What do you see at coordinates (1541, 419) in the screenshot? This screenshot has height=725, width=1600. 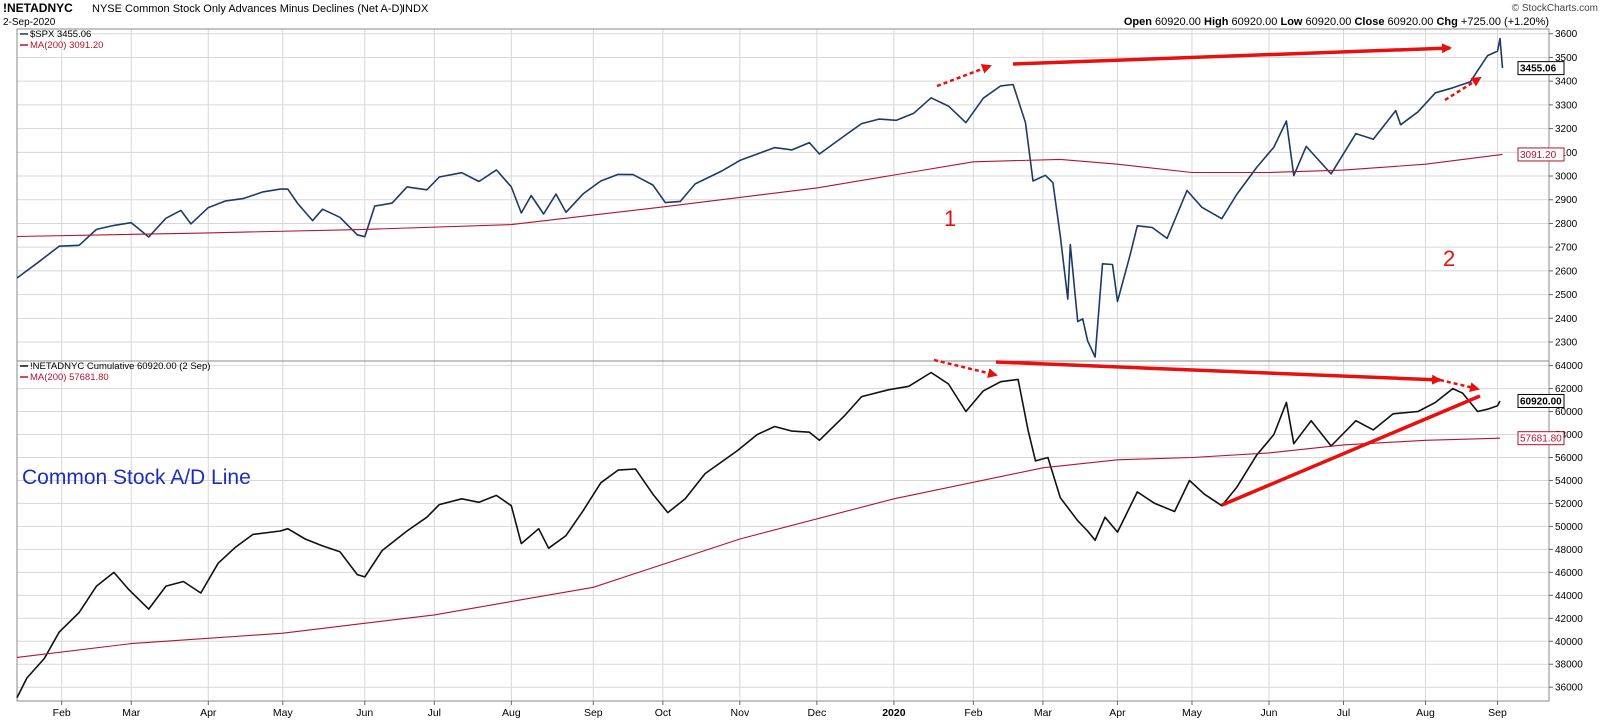 I see `ad-value-tags: 60920.00 57681.80` at bounding box center [1541, 419].